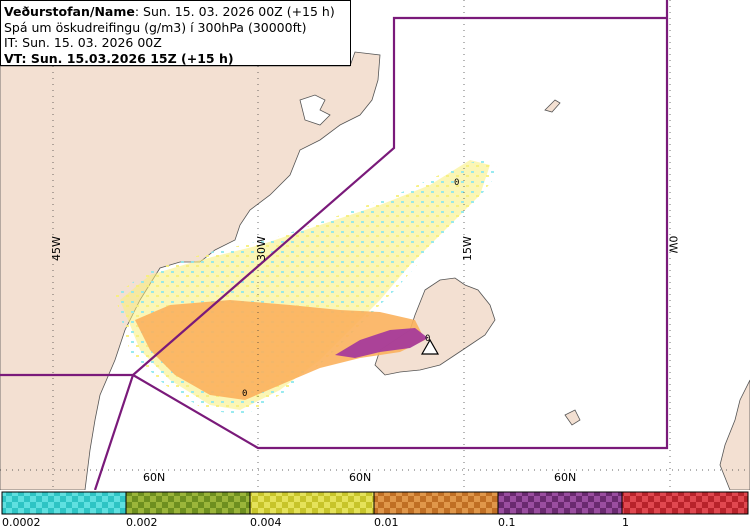 The width and height of the screenshot is (750, 532). Describe the element at coordinates (467, 248) in the screenshot. I see `lon-label-15w: 15W` at that location.